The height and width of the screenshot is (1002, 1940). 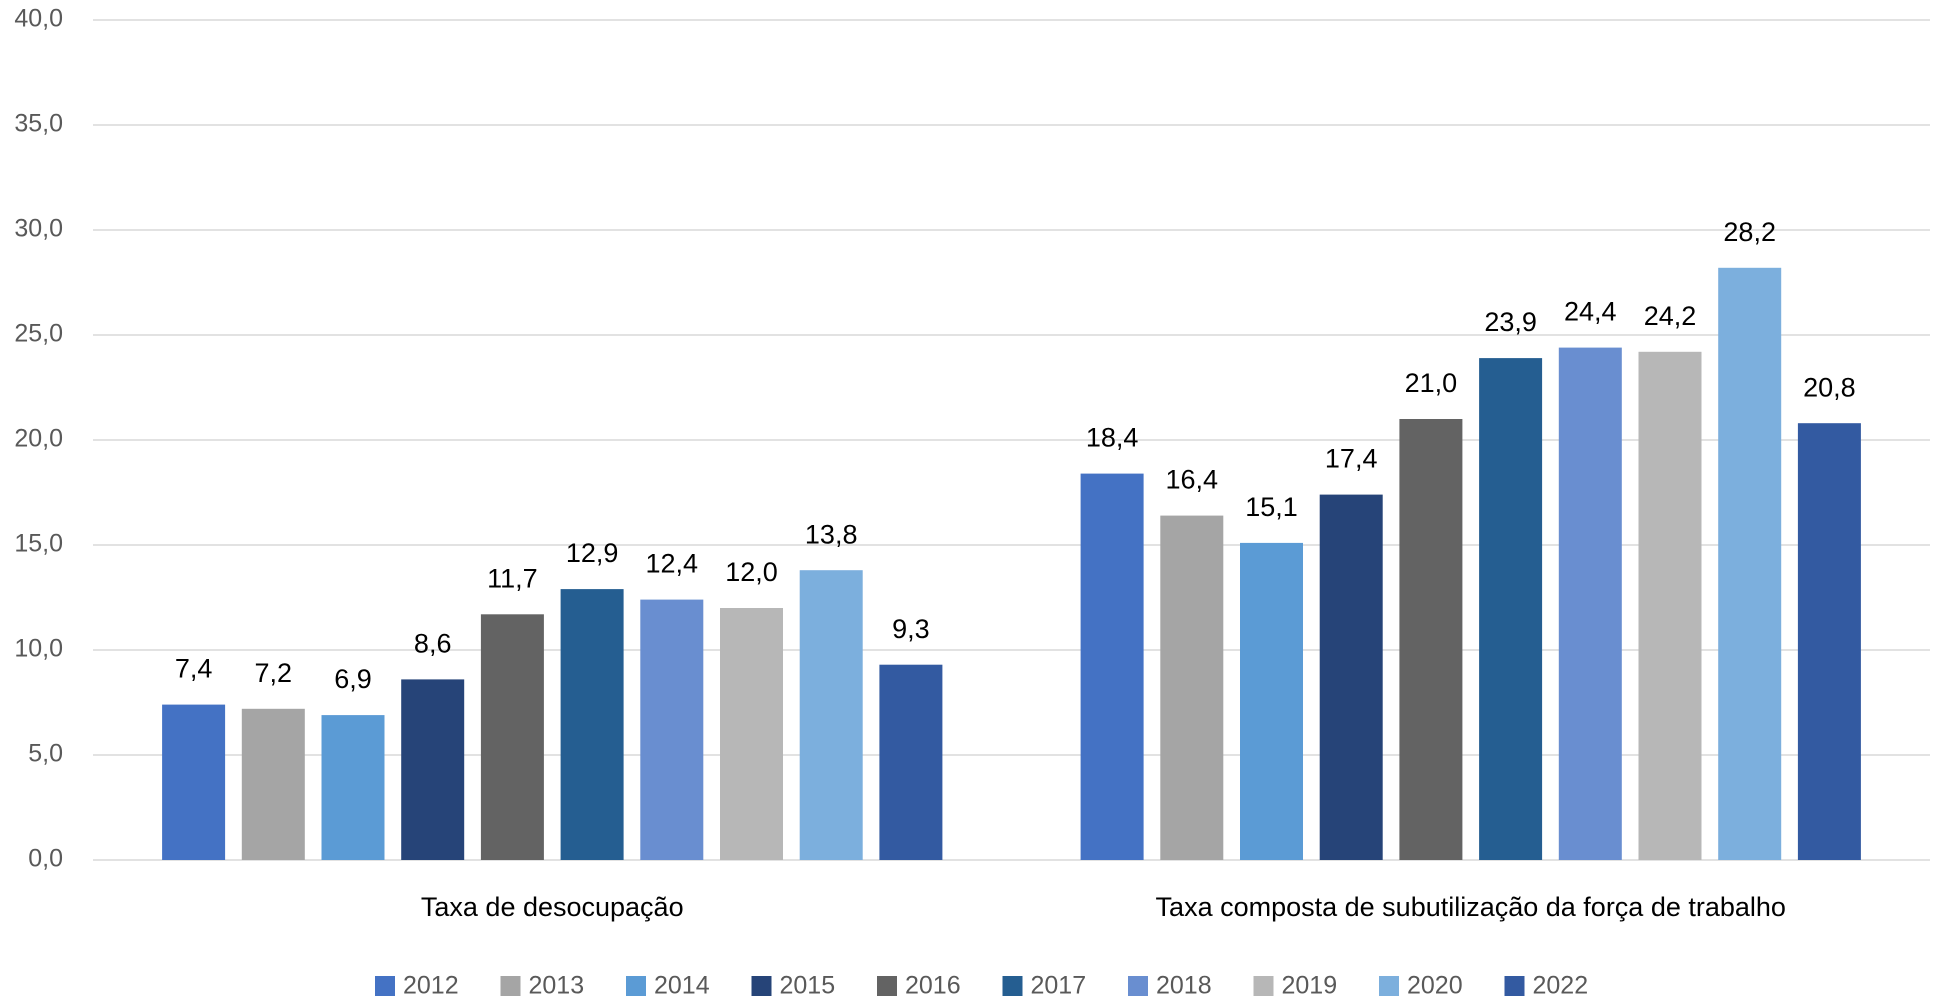 What do you see at coordinates (274, 673) in the screenshot?
I see `value-label: 7,2` at bounding box center [274, 673].